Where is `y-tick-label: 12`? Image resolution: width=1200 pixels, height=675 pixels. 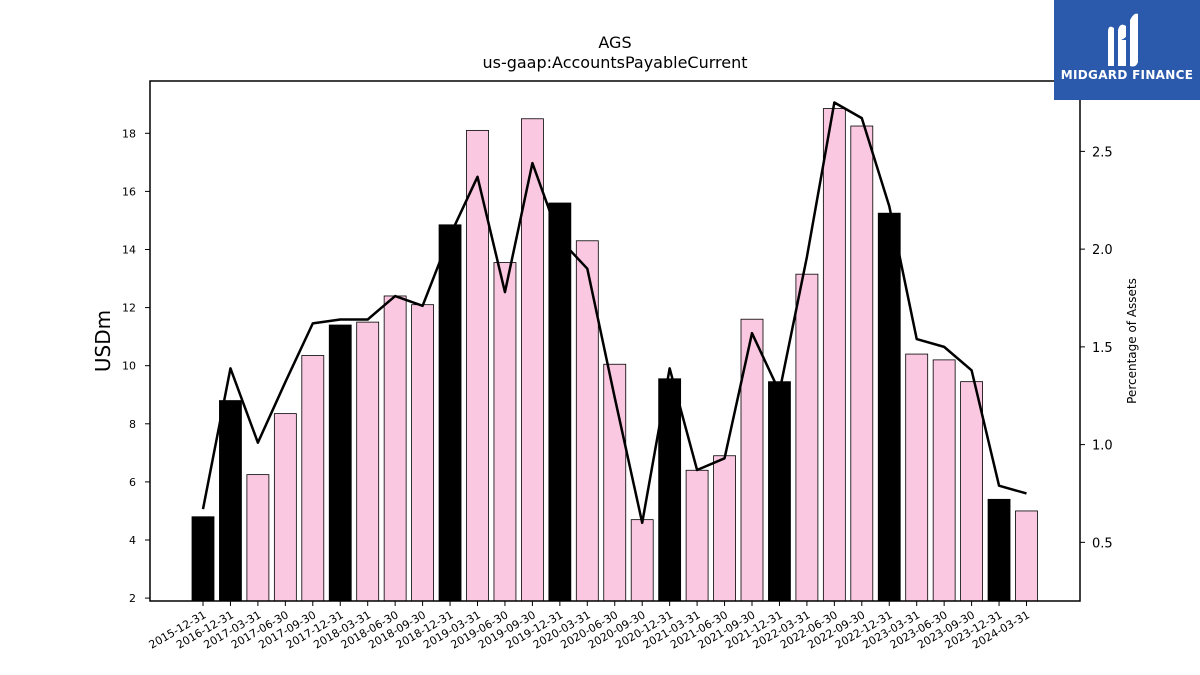
y-tick-label: 12 is located at coordinates (129, 308).